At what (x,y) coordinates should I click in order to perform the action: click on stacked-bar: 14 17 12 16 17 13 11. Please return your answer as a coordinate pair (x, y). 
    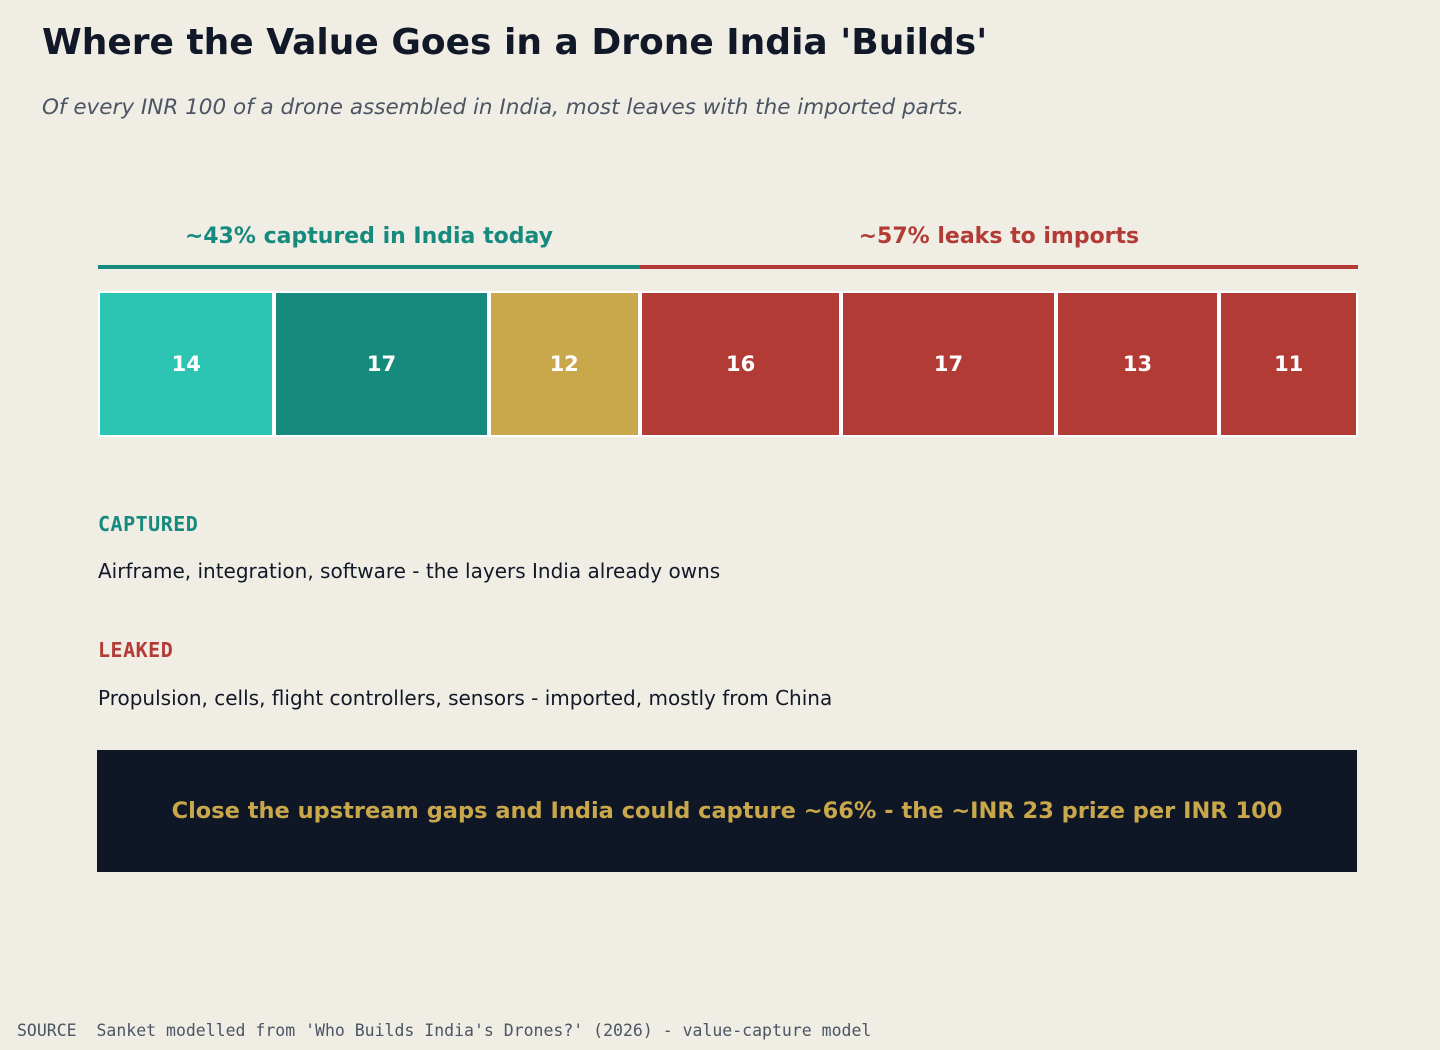
    Looking at the image, I should click on (728, 364).